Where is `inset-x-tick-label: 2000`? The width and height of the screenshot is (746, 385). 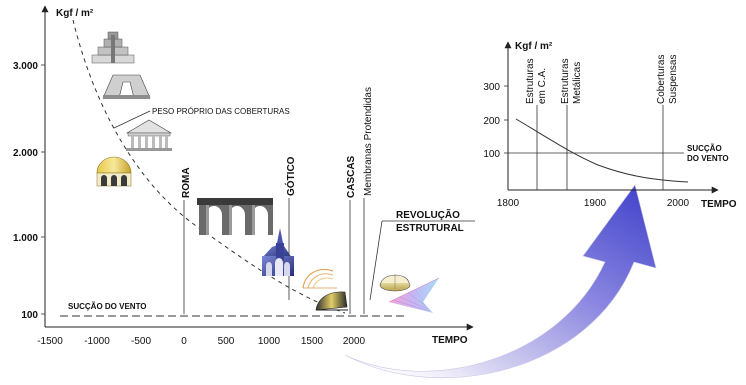
inset-x-tick-label: 2000 is located at coordinates (678, 203).